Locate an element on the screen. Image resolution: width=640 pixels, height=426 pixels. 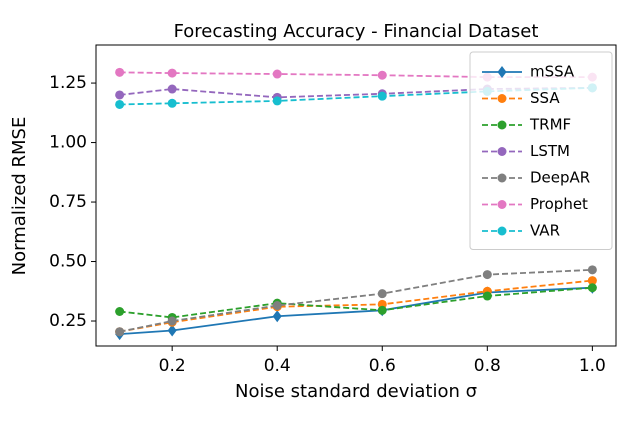
x-tick-label: 0.4 is located at coordinates (277, 366).